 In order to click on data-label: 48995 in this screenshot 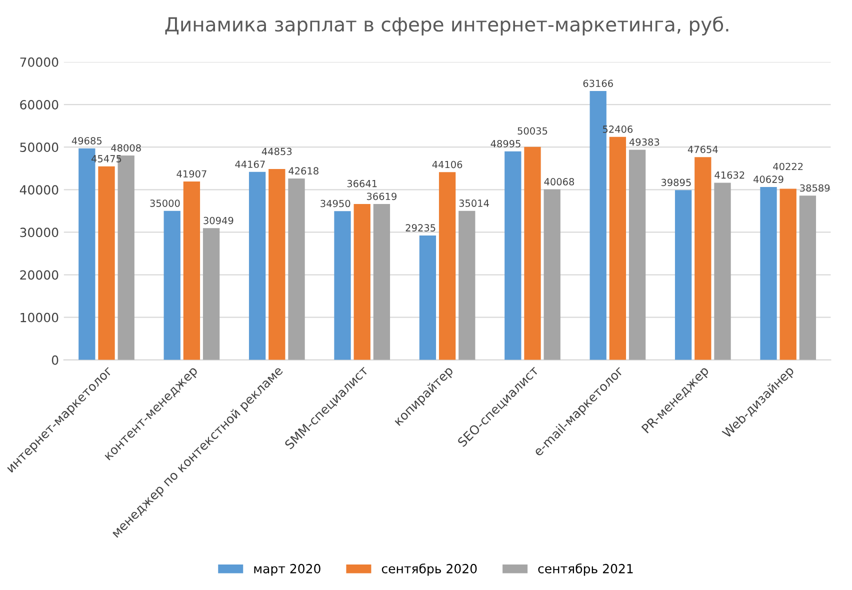, I will do `click(505, 144)`.